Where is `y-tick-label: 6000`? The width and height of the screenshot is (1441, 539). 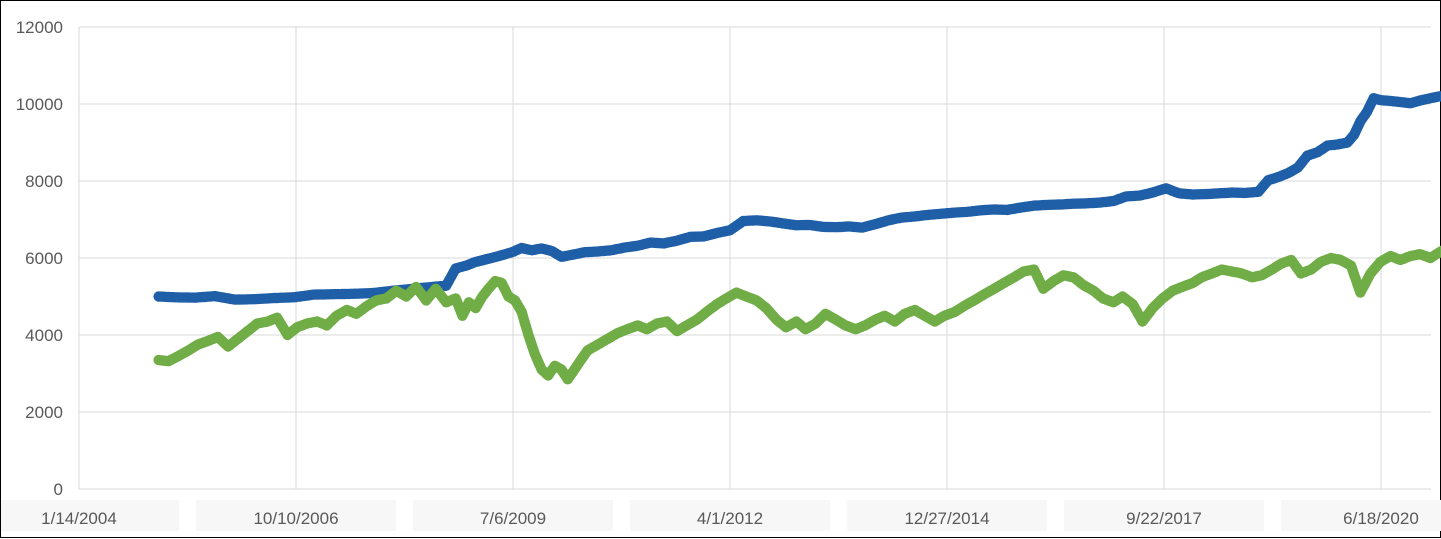 y-tick-label: 6000 is located at coordinates (44, 258).